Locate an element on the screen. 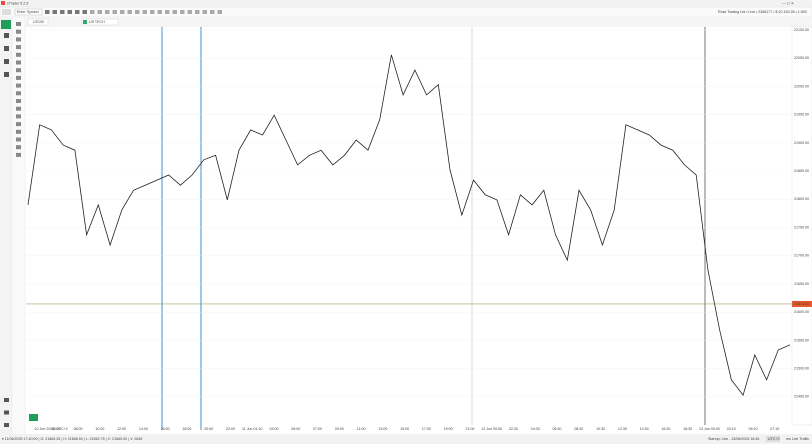  window-controls: — ▢ ✕ is located at coordinates (788, 3).